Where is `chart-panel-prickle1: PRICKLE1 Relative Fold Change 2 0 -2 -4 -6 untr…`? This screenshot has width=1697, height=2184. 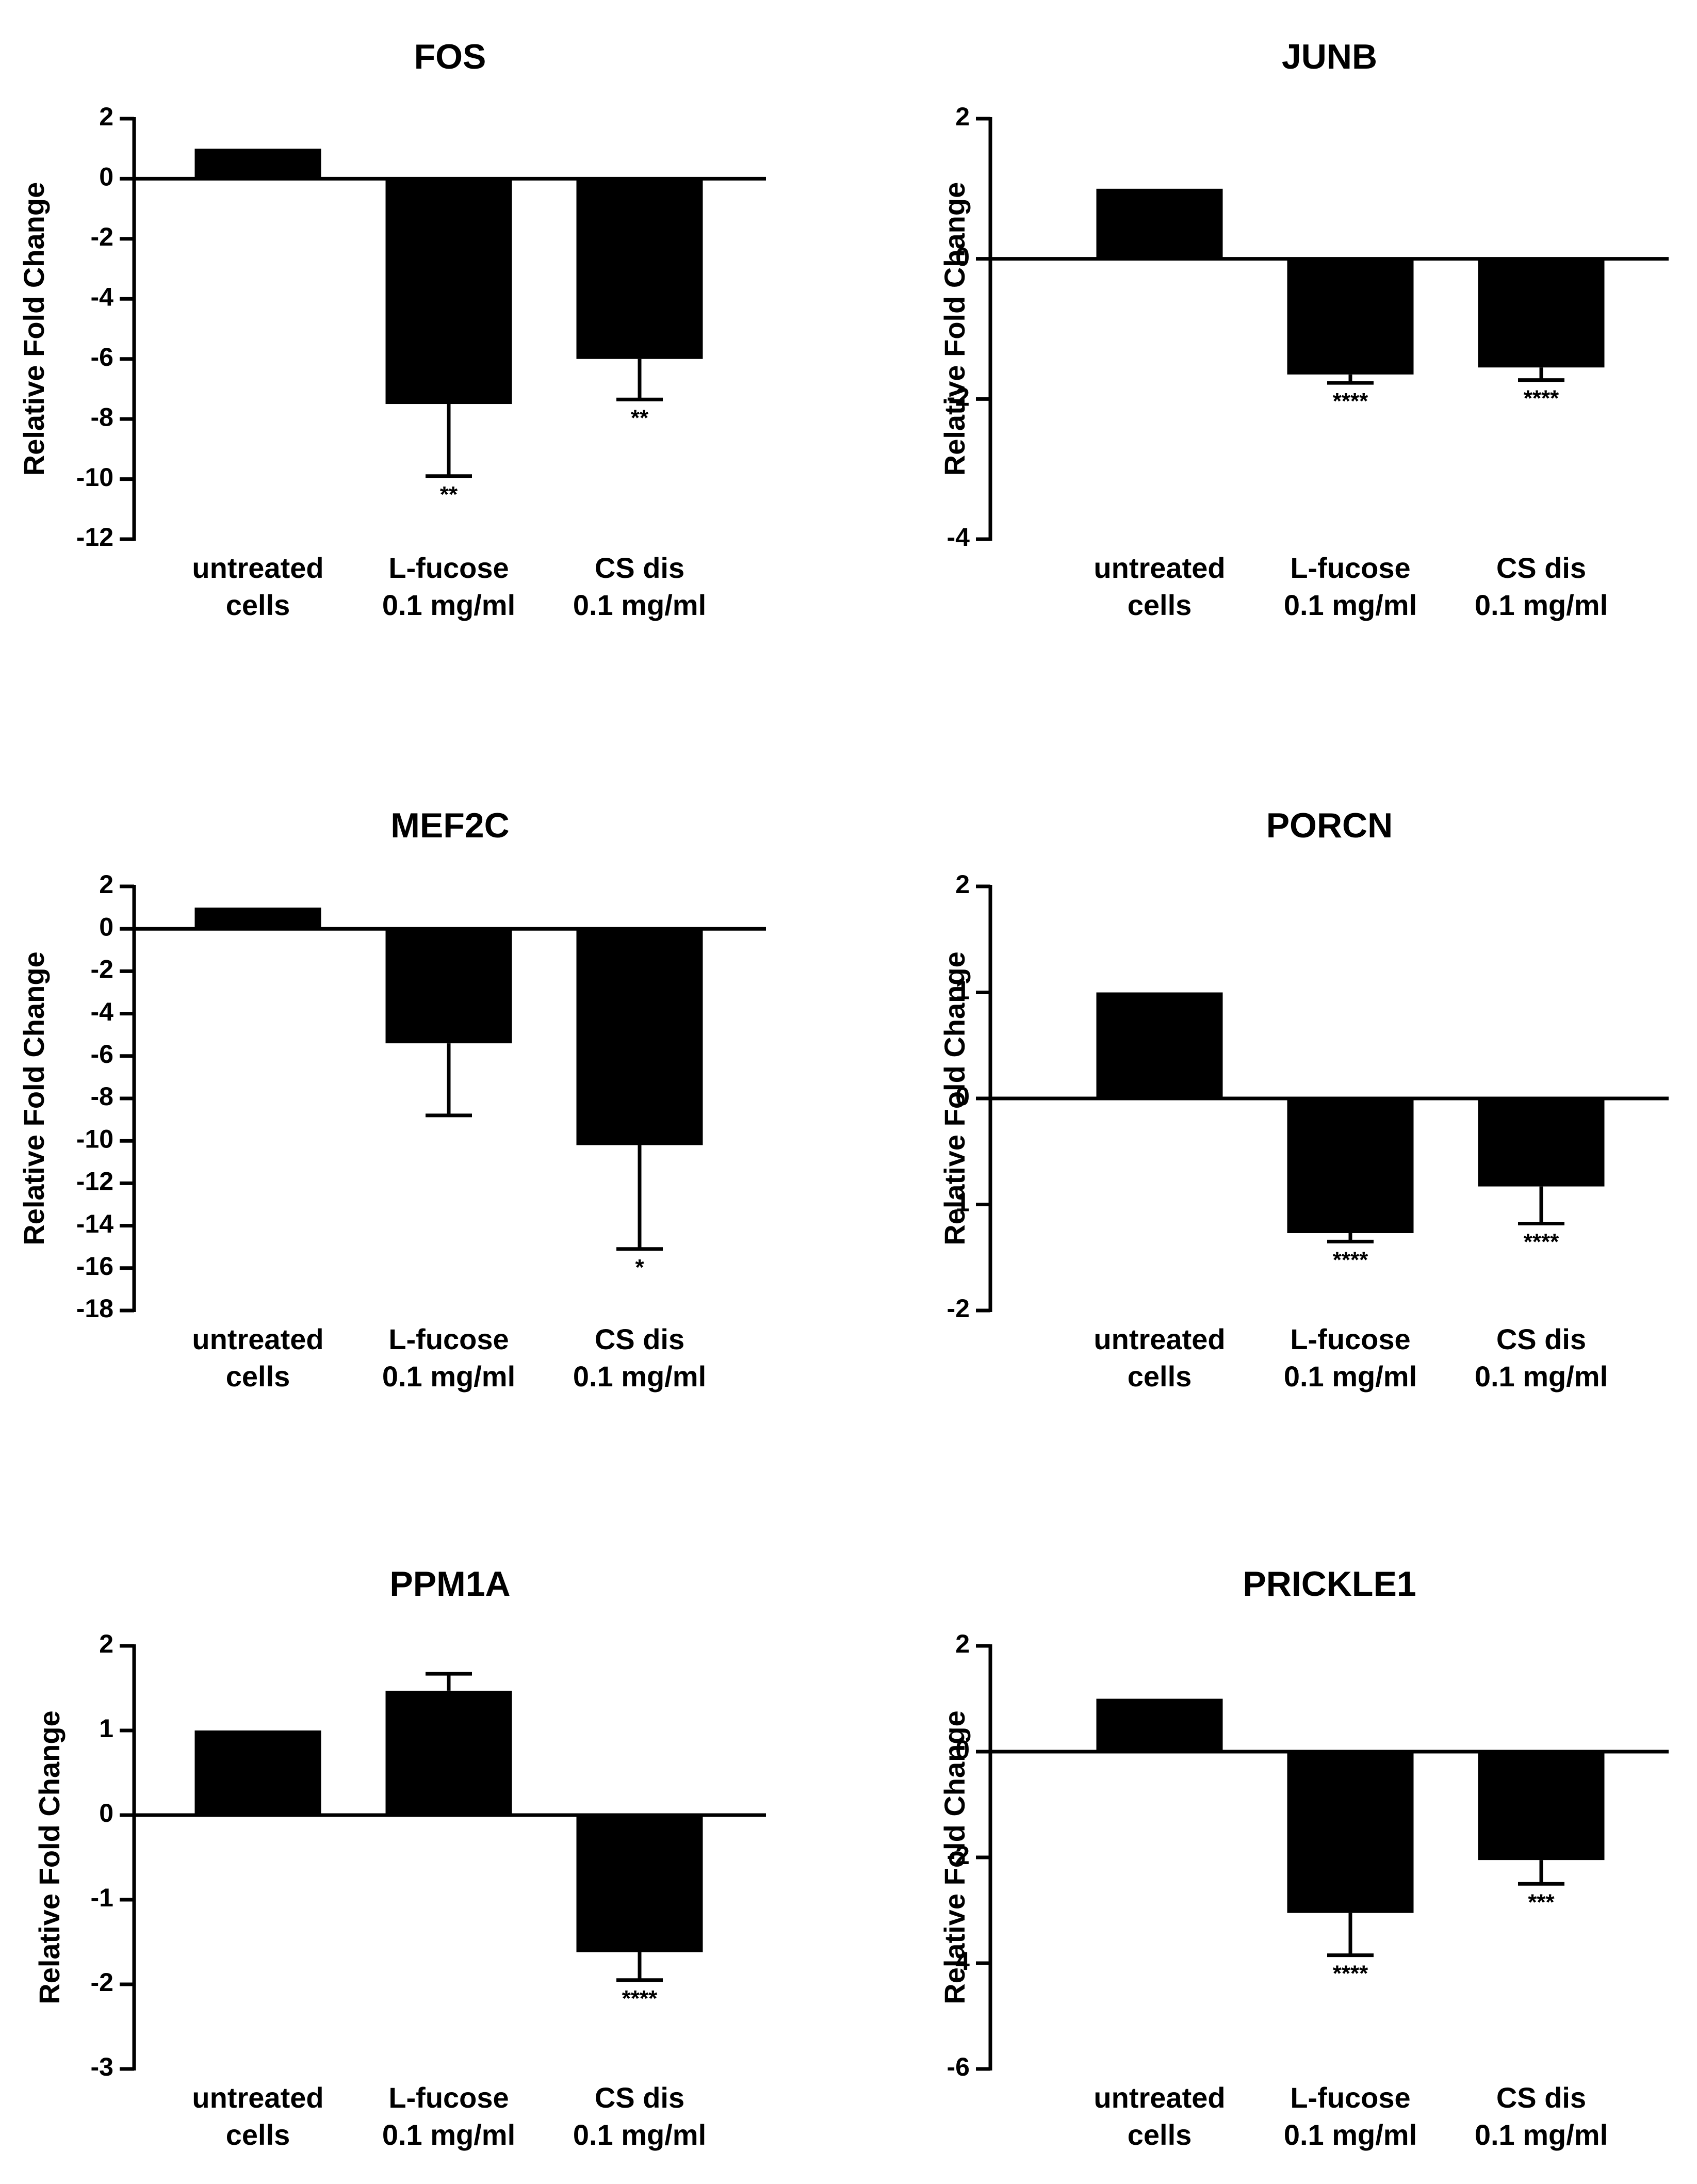 chart-panel-prickle1: PRICKLE1 Relative Fold Change 2 0 -2 -4 -6 untr… is located at coordinates (1303, 1857).